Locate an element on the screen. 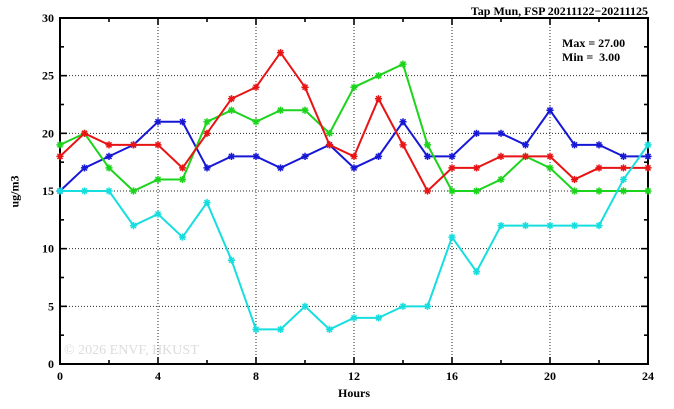 Image resolution: width=674 pixels, height=409 pixels. x-tick-label: 12 is located at coordinates (354, 376).